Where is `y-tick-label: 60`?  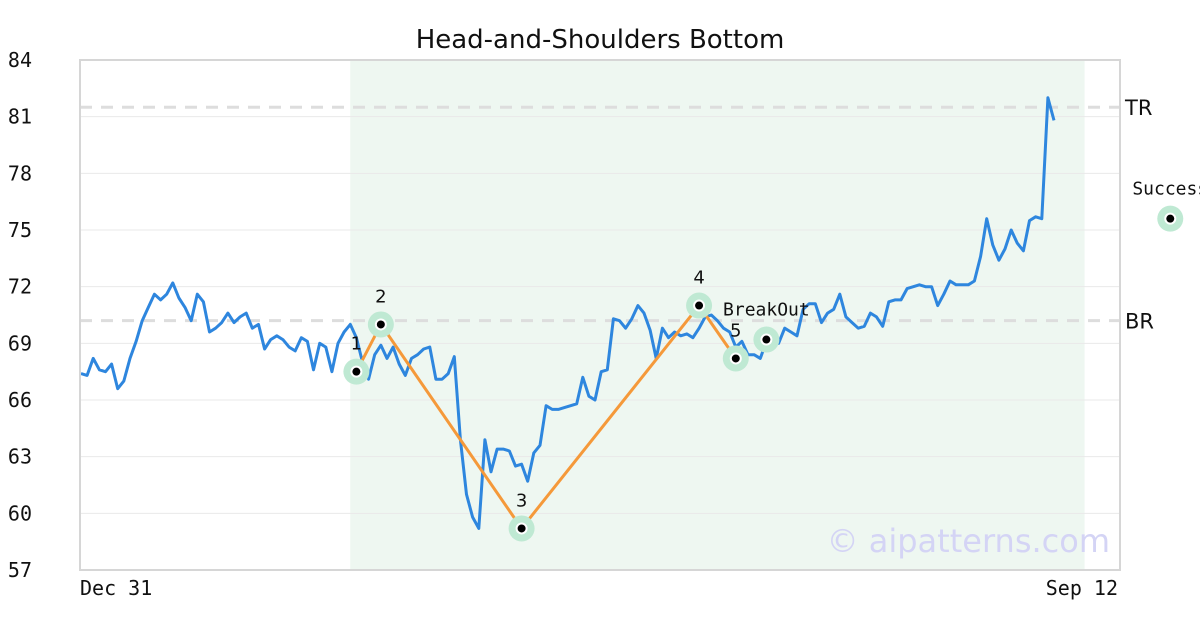
y-tick-label: 60 is located at coordinates (20, 513).